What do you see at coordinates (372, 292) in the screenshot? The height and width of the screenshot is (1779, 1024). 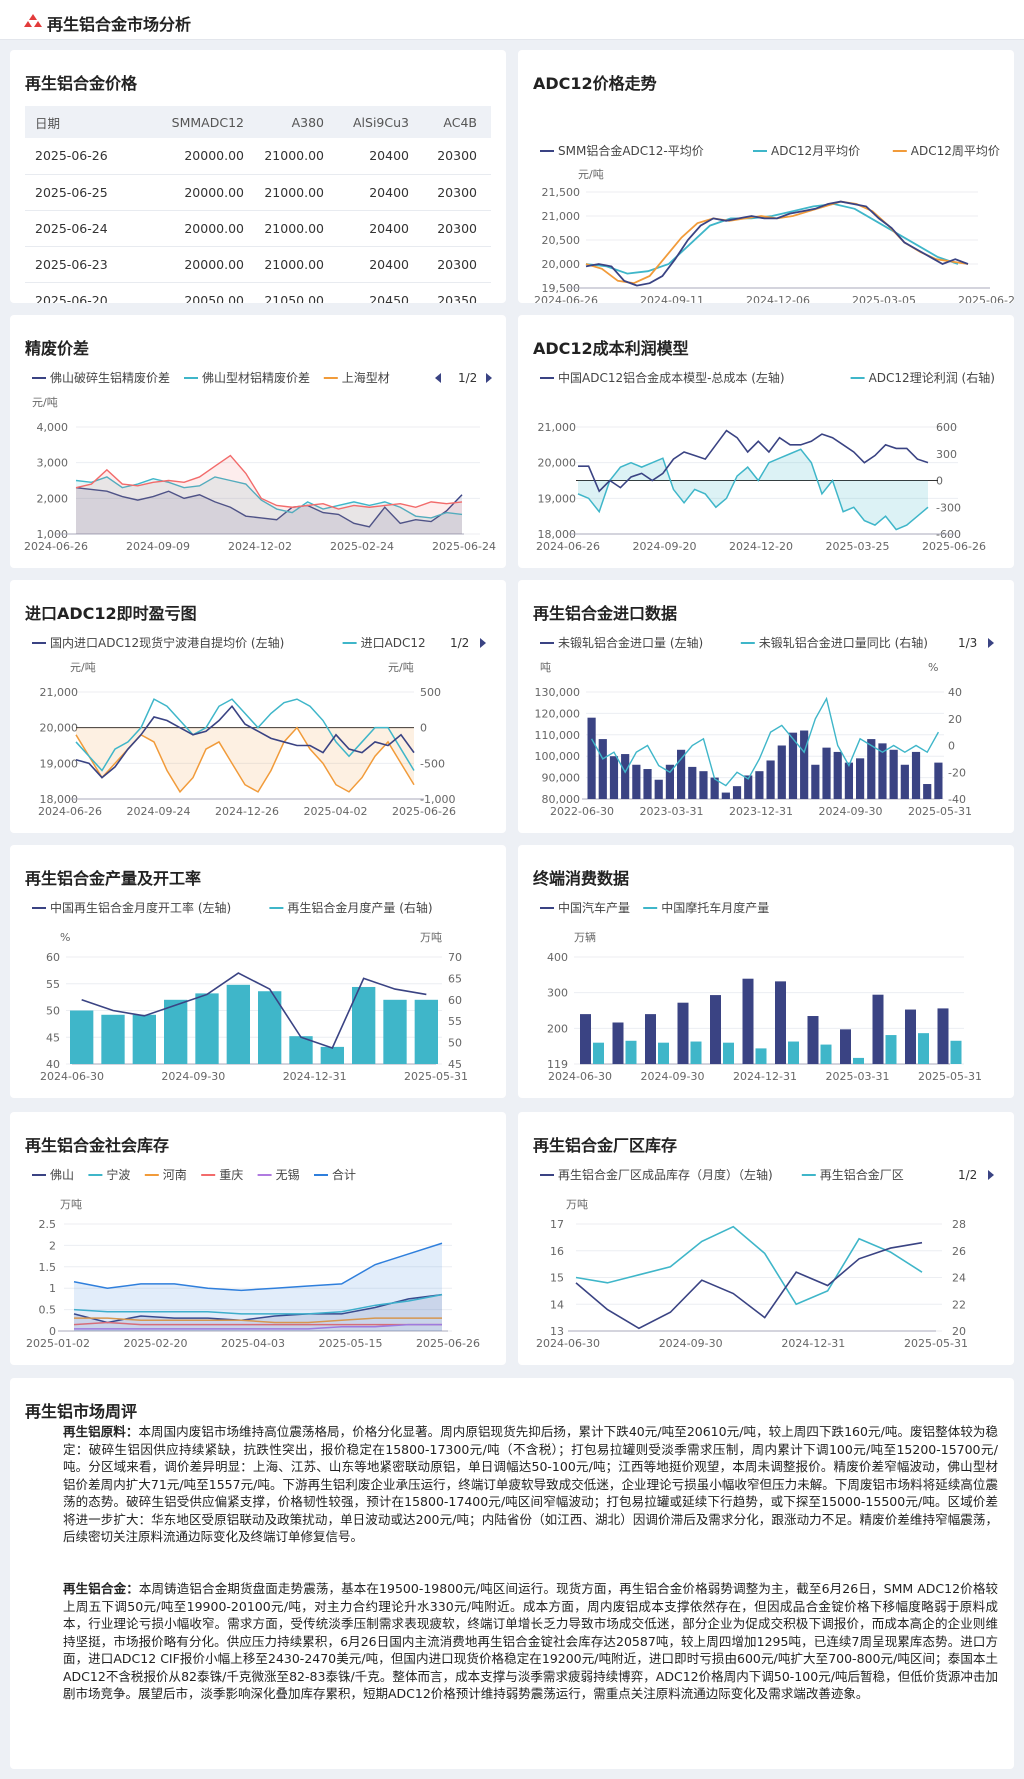 I see `table-cell: 20450` at bounding box center [372, 292].